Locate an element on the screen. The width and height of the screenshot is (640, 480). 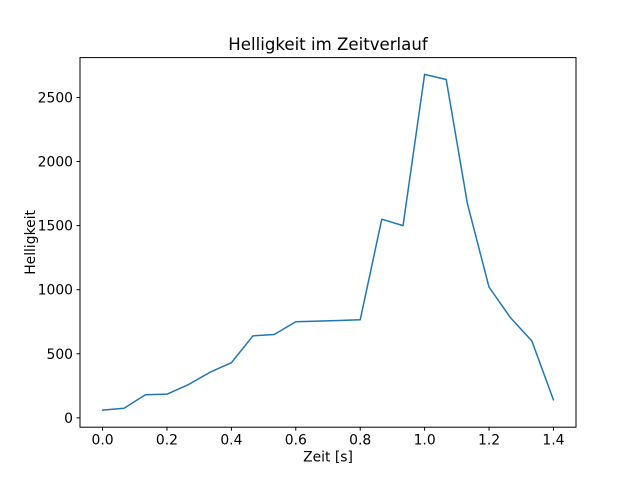
chart-title: Helligkeit im Zeitverlauf is located at coordinates (328, 44).